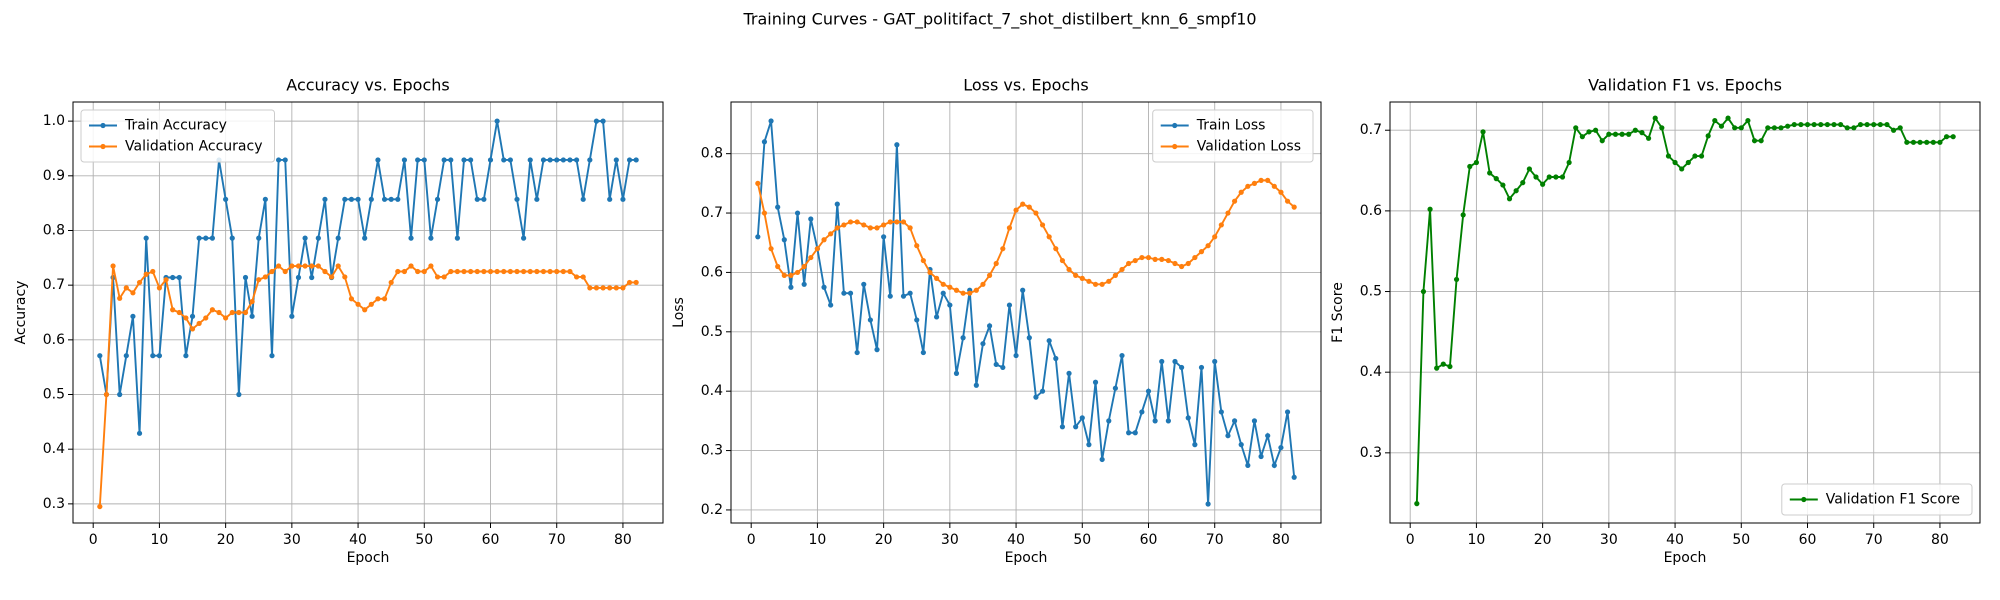  Describe the element at coordinates (1877, 499) in the screenshot. I see `legend-box` at that location.